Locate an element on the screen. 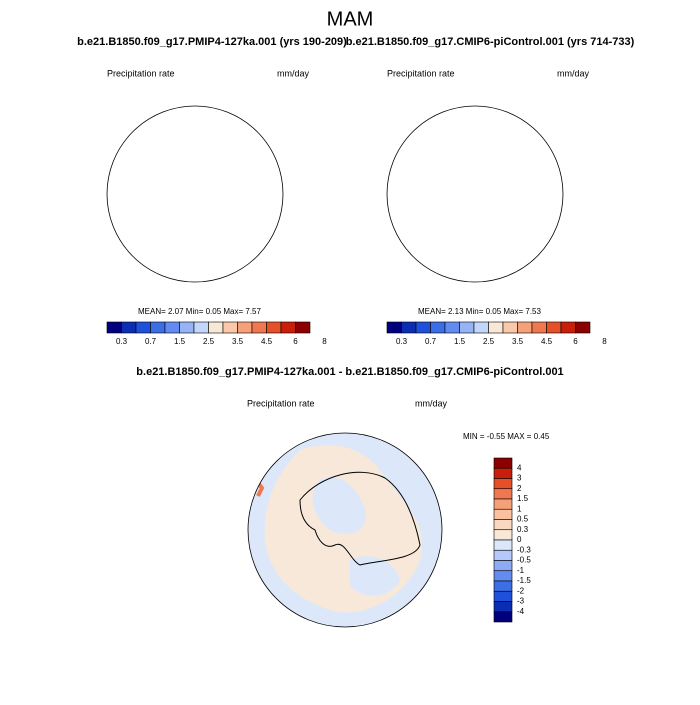 This screenshot has width=700, height=705. colorbar-label: 3 is located at coordinates (519, 478).